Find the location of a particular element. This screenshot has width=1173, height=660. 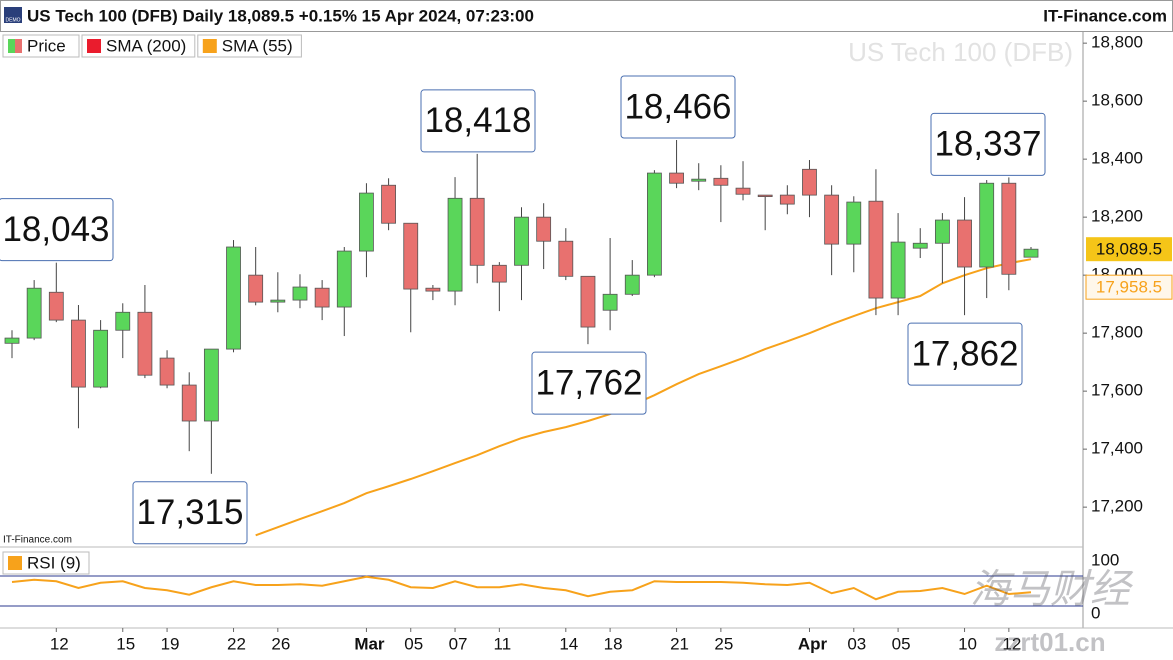

y-tick-label: 17,600 is located at coordinates (1117, 390).